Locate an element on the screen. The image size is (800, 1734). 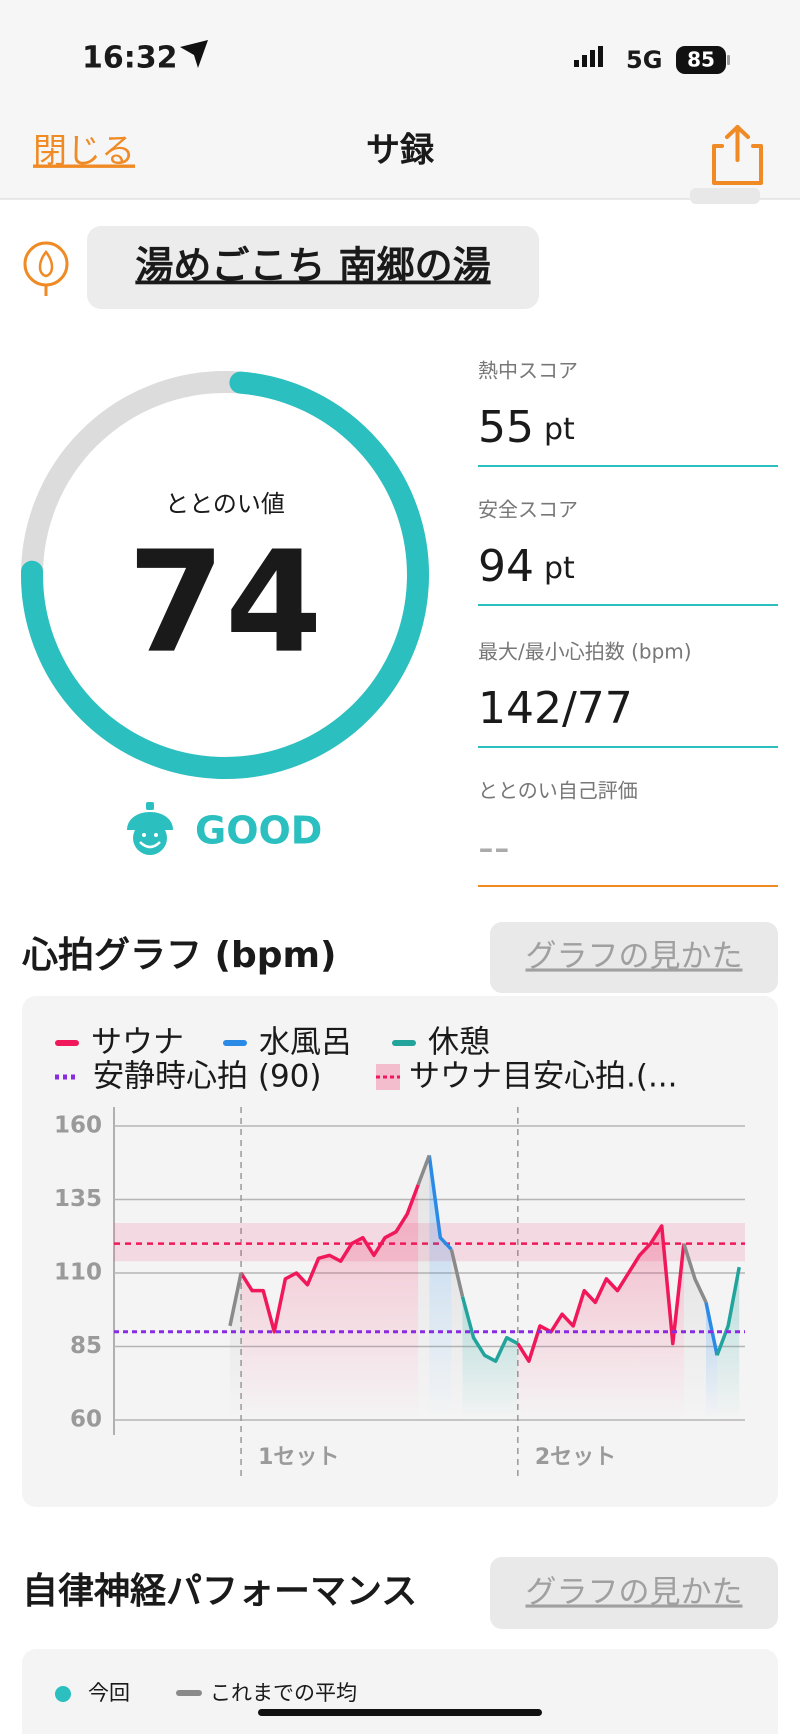
metric-number: 94 is located at coordinates (506, 566).